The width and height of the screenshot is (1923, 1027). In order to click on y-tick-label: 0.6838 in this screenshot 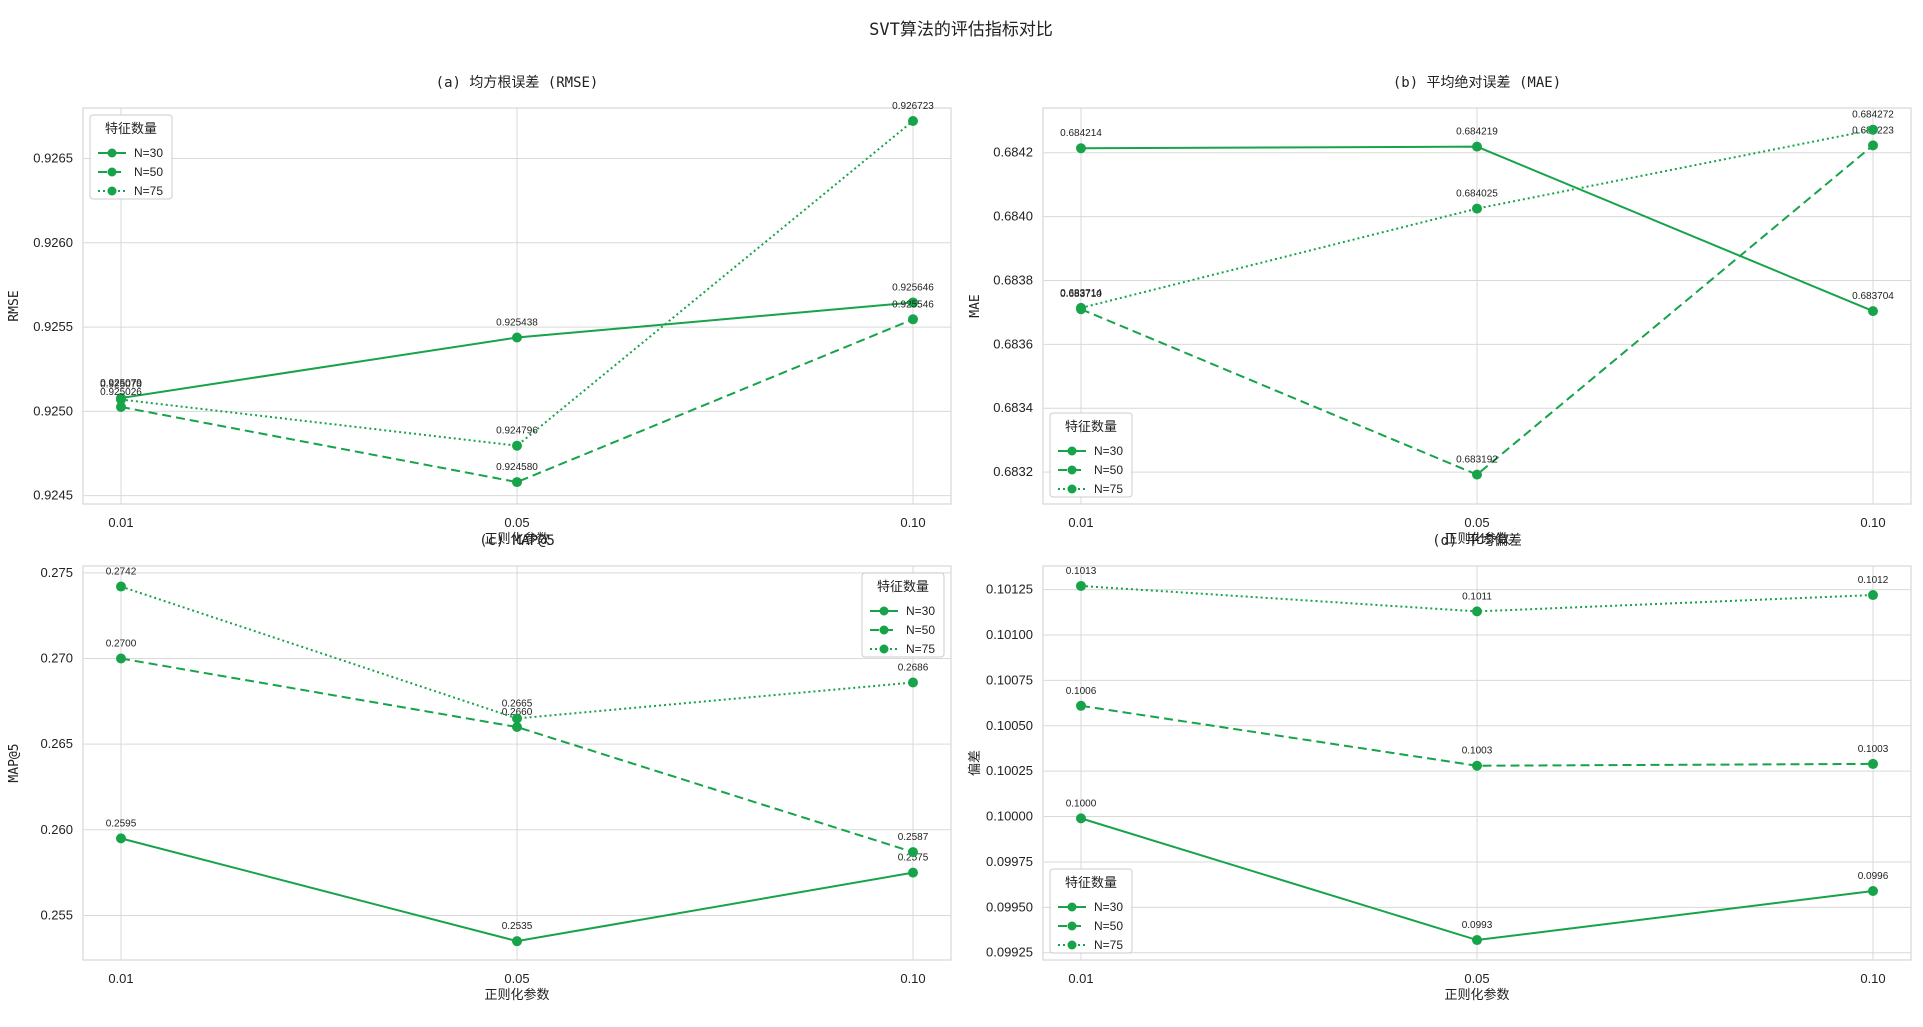, I will do `click(1013, 279)`.